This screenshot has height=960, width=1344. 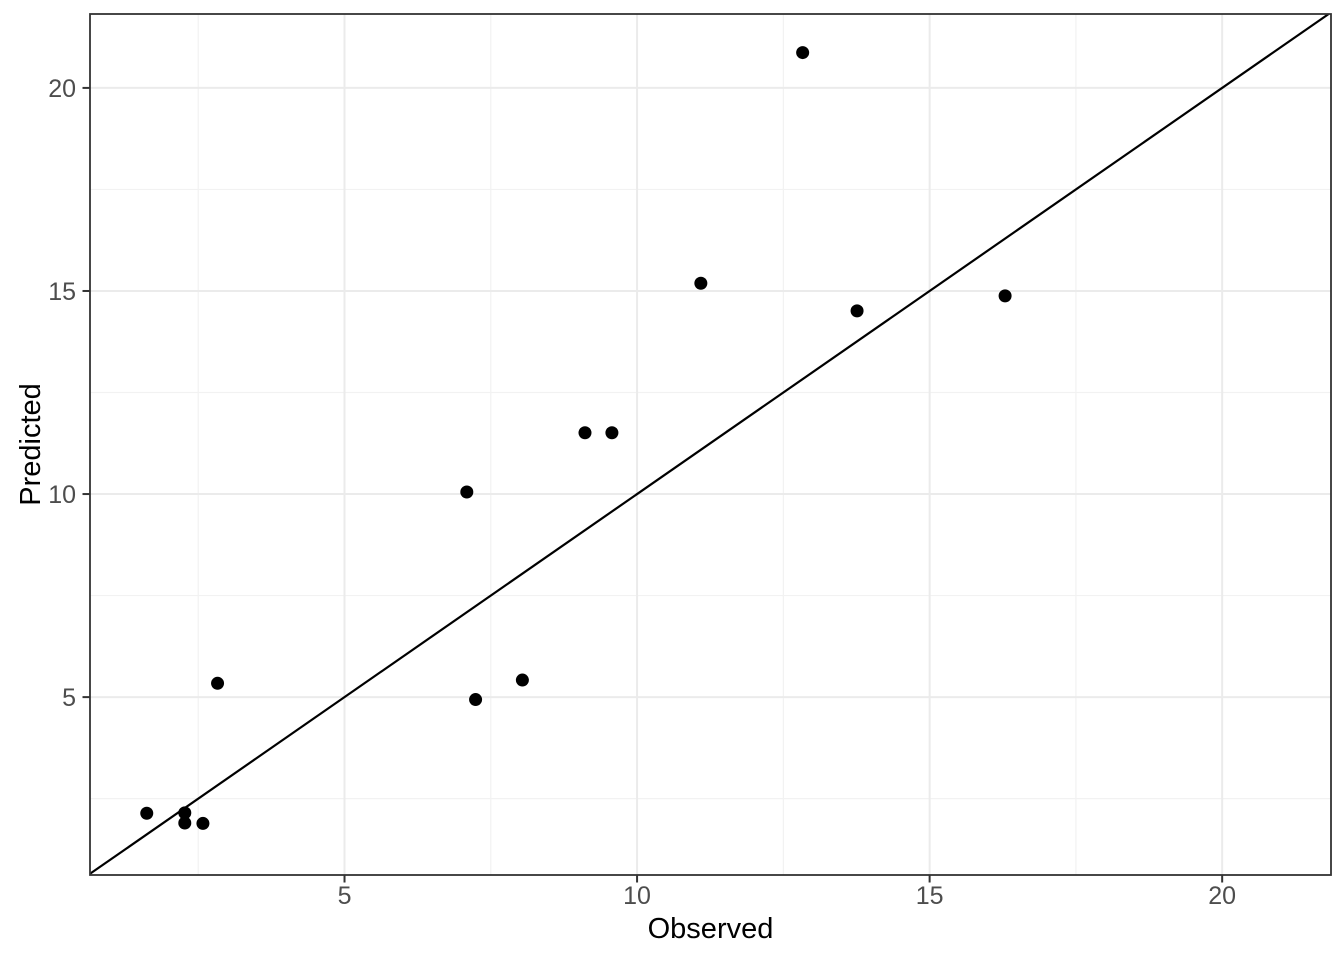 I want to click on y-tick-label: 5, so click(x=69, y=698).